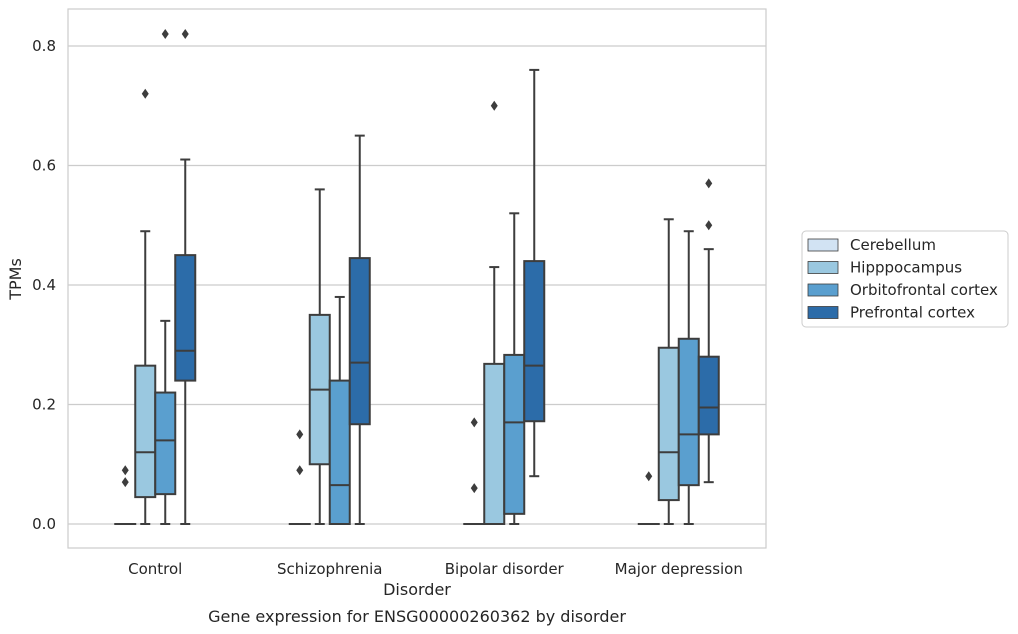 This screenshot has width=1018, height=634. I want to click on box-cerebellum-schizophrenia, so click(299, 477).